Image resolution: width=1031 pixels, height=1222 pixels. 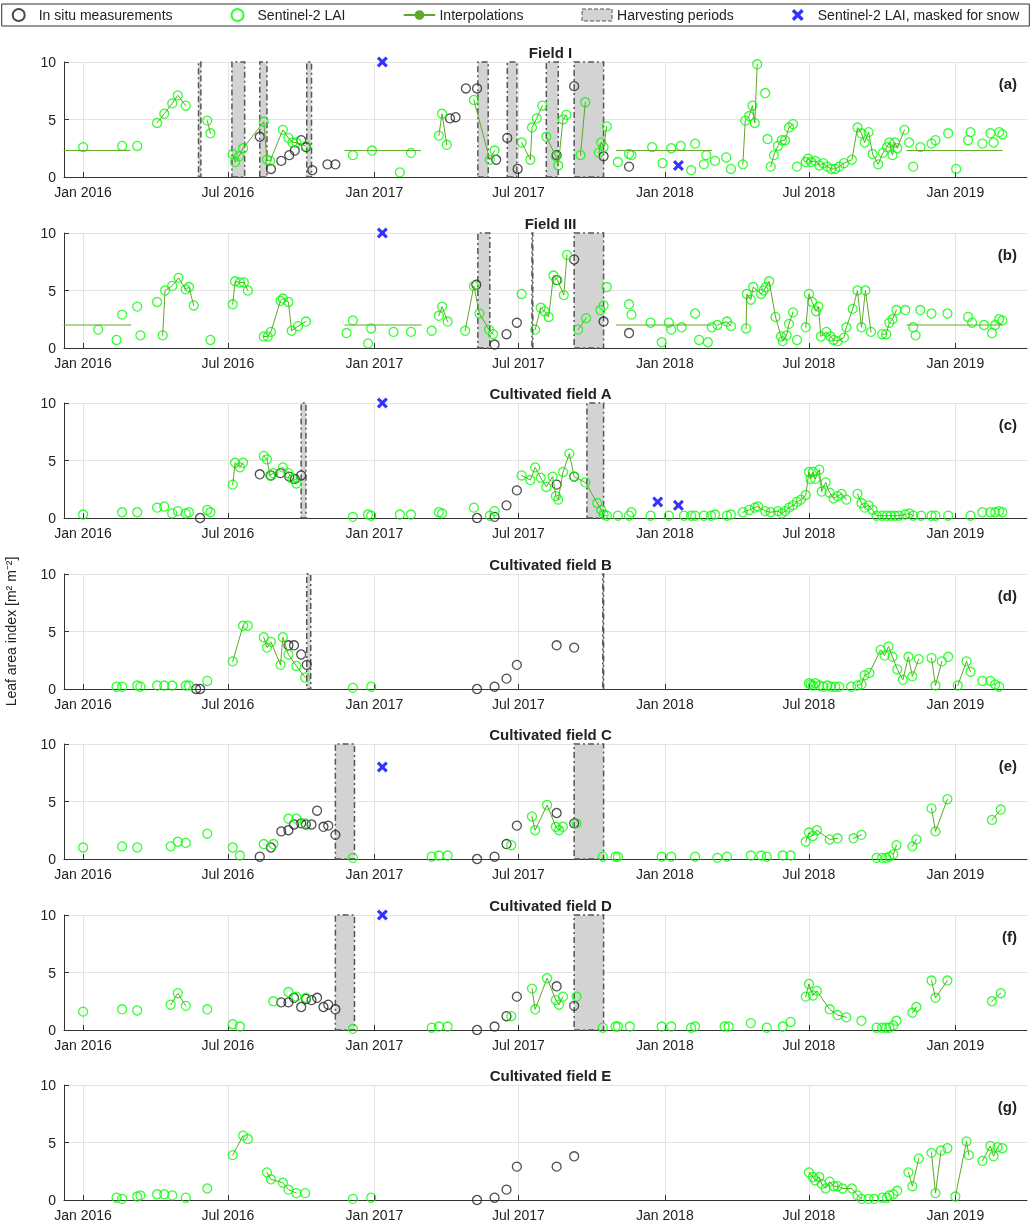 I want to click on annotation: (d), so click(x=1007, y=595).